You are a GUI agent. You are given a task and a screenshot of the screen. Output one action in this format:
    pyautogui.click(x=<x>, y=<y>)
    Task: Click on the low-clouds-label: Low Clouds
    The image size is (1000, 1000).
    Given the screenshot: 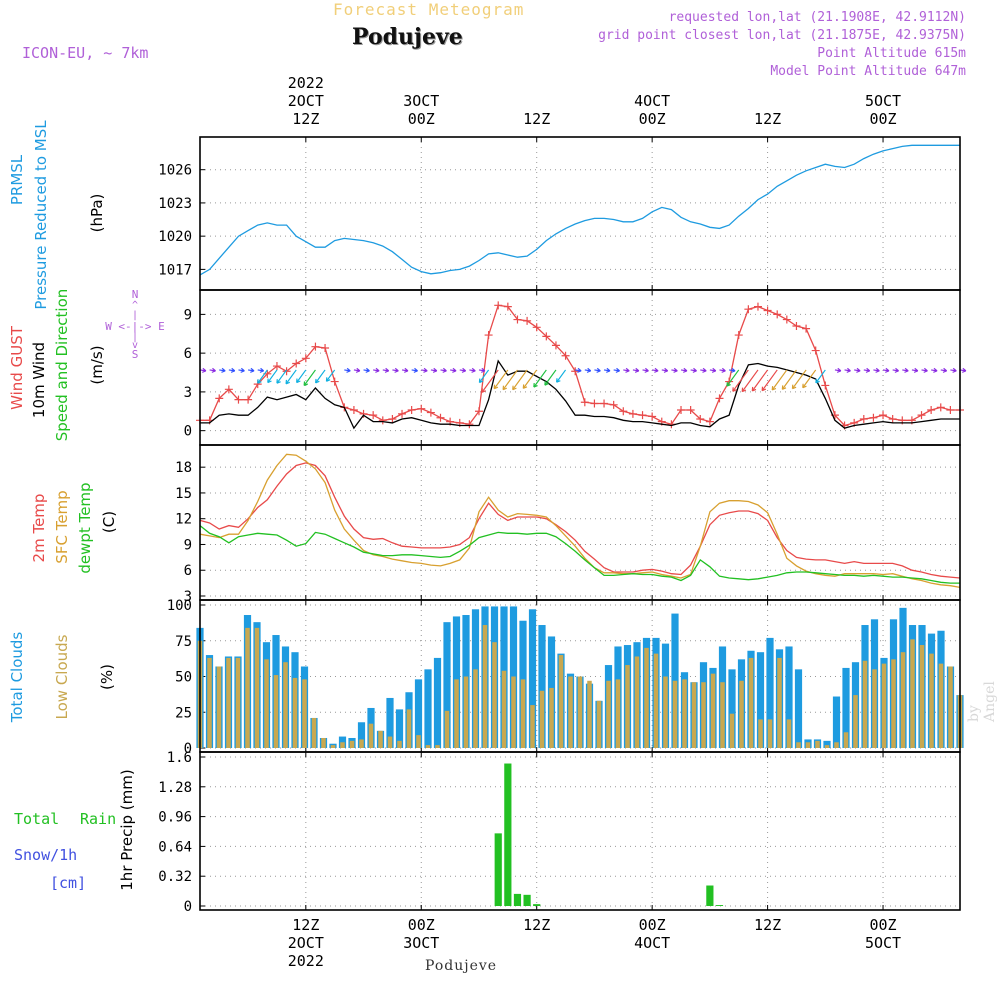 What is the action you would take?
    pyautogui.click(x=62, y=676)
    